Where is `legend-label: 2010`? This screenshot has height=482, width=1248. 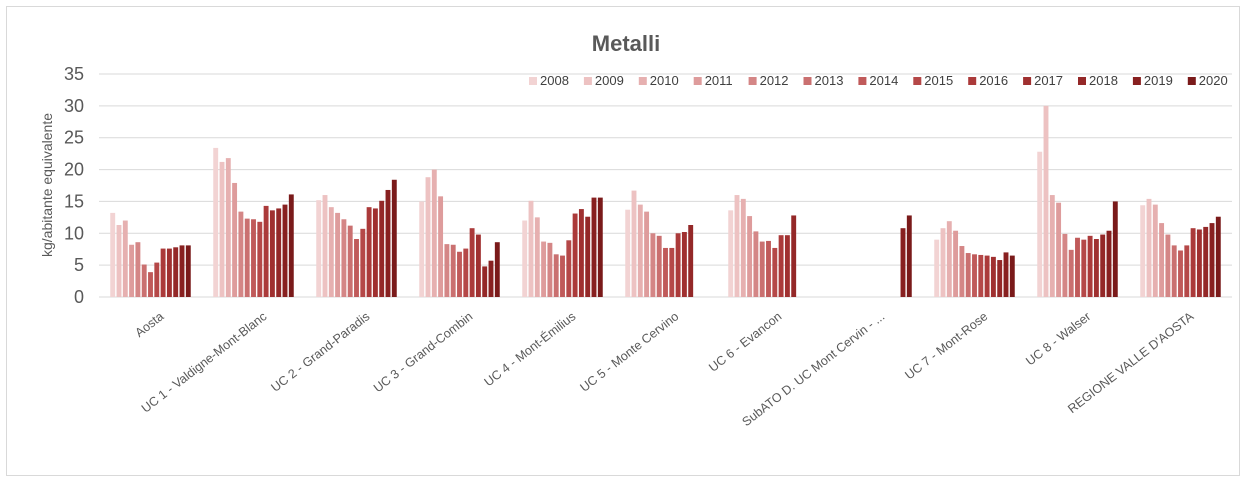
legend-label: 2010 is located at coordinates (664, 80).